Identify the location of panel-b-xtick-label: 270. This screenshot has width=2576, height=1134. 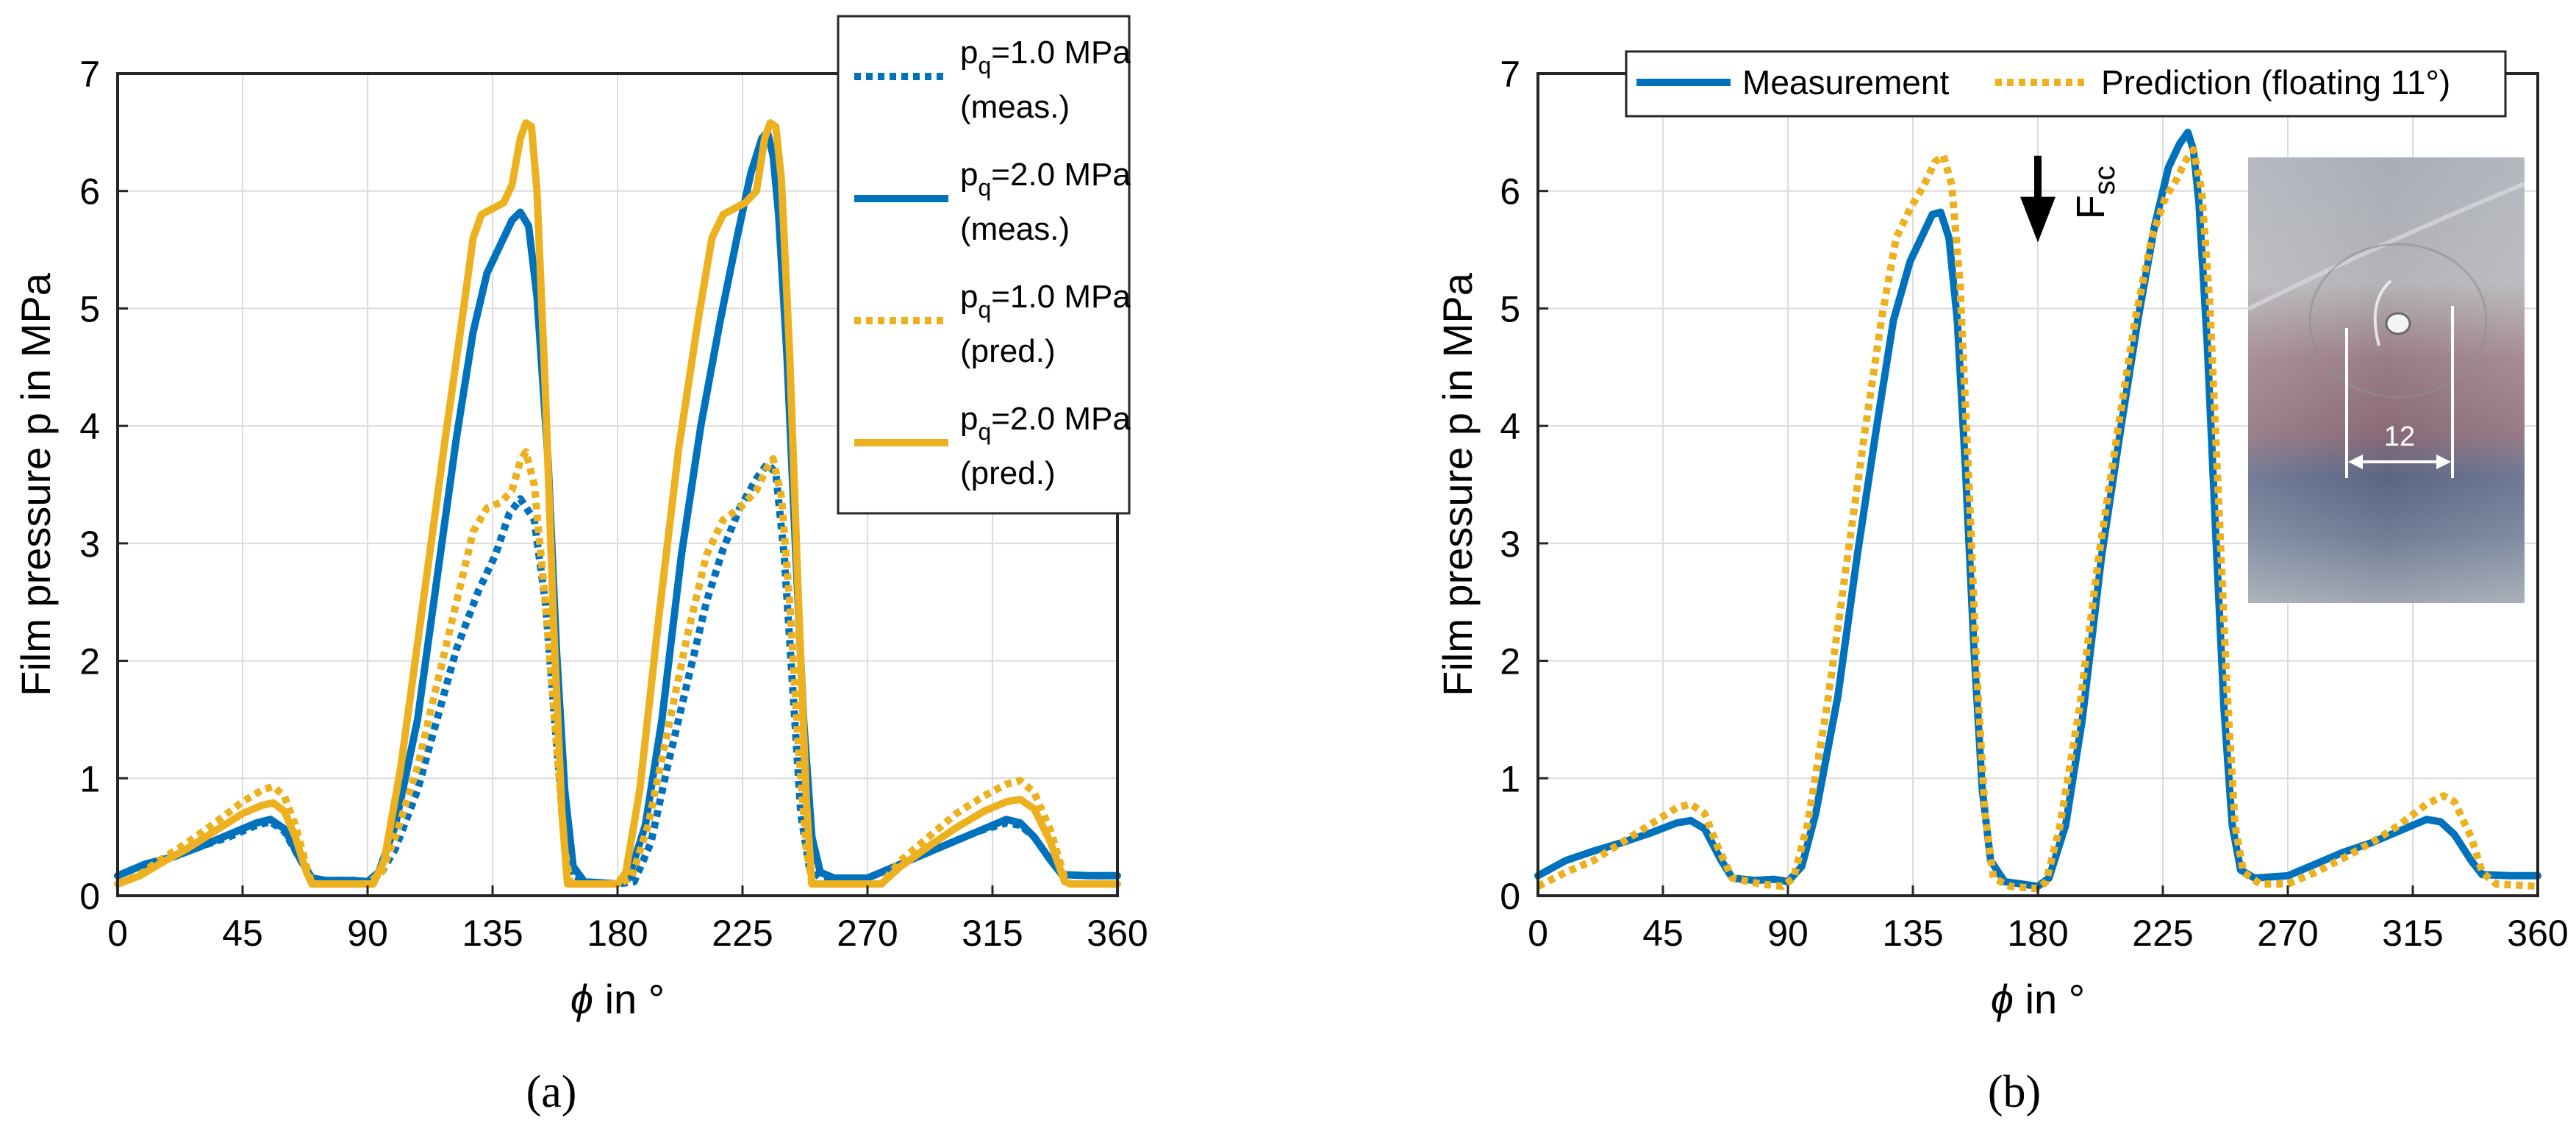
(2287, 933).